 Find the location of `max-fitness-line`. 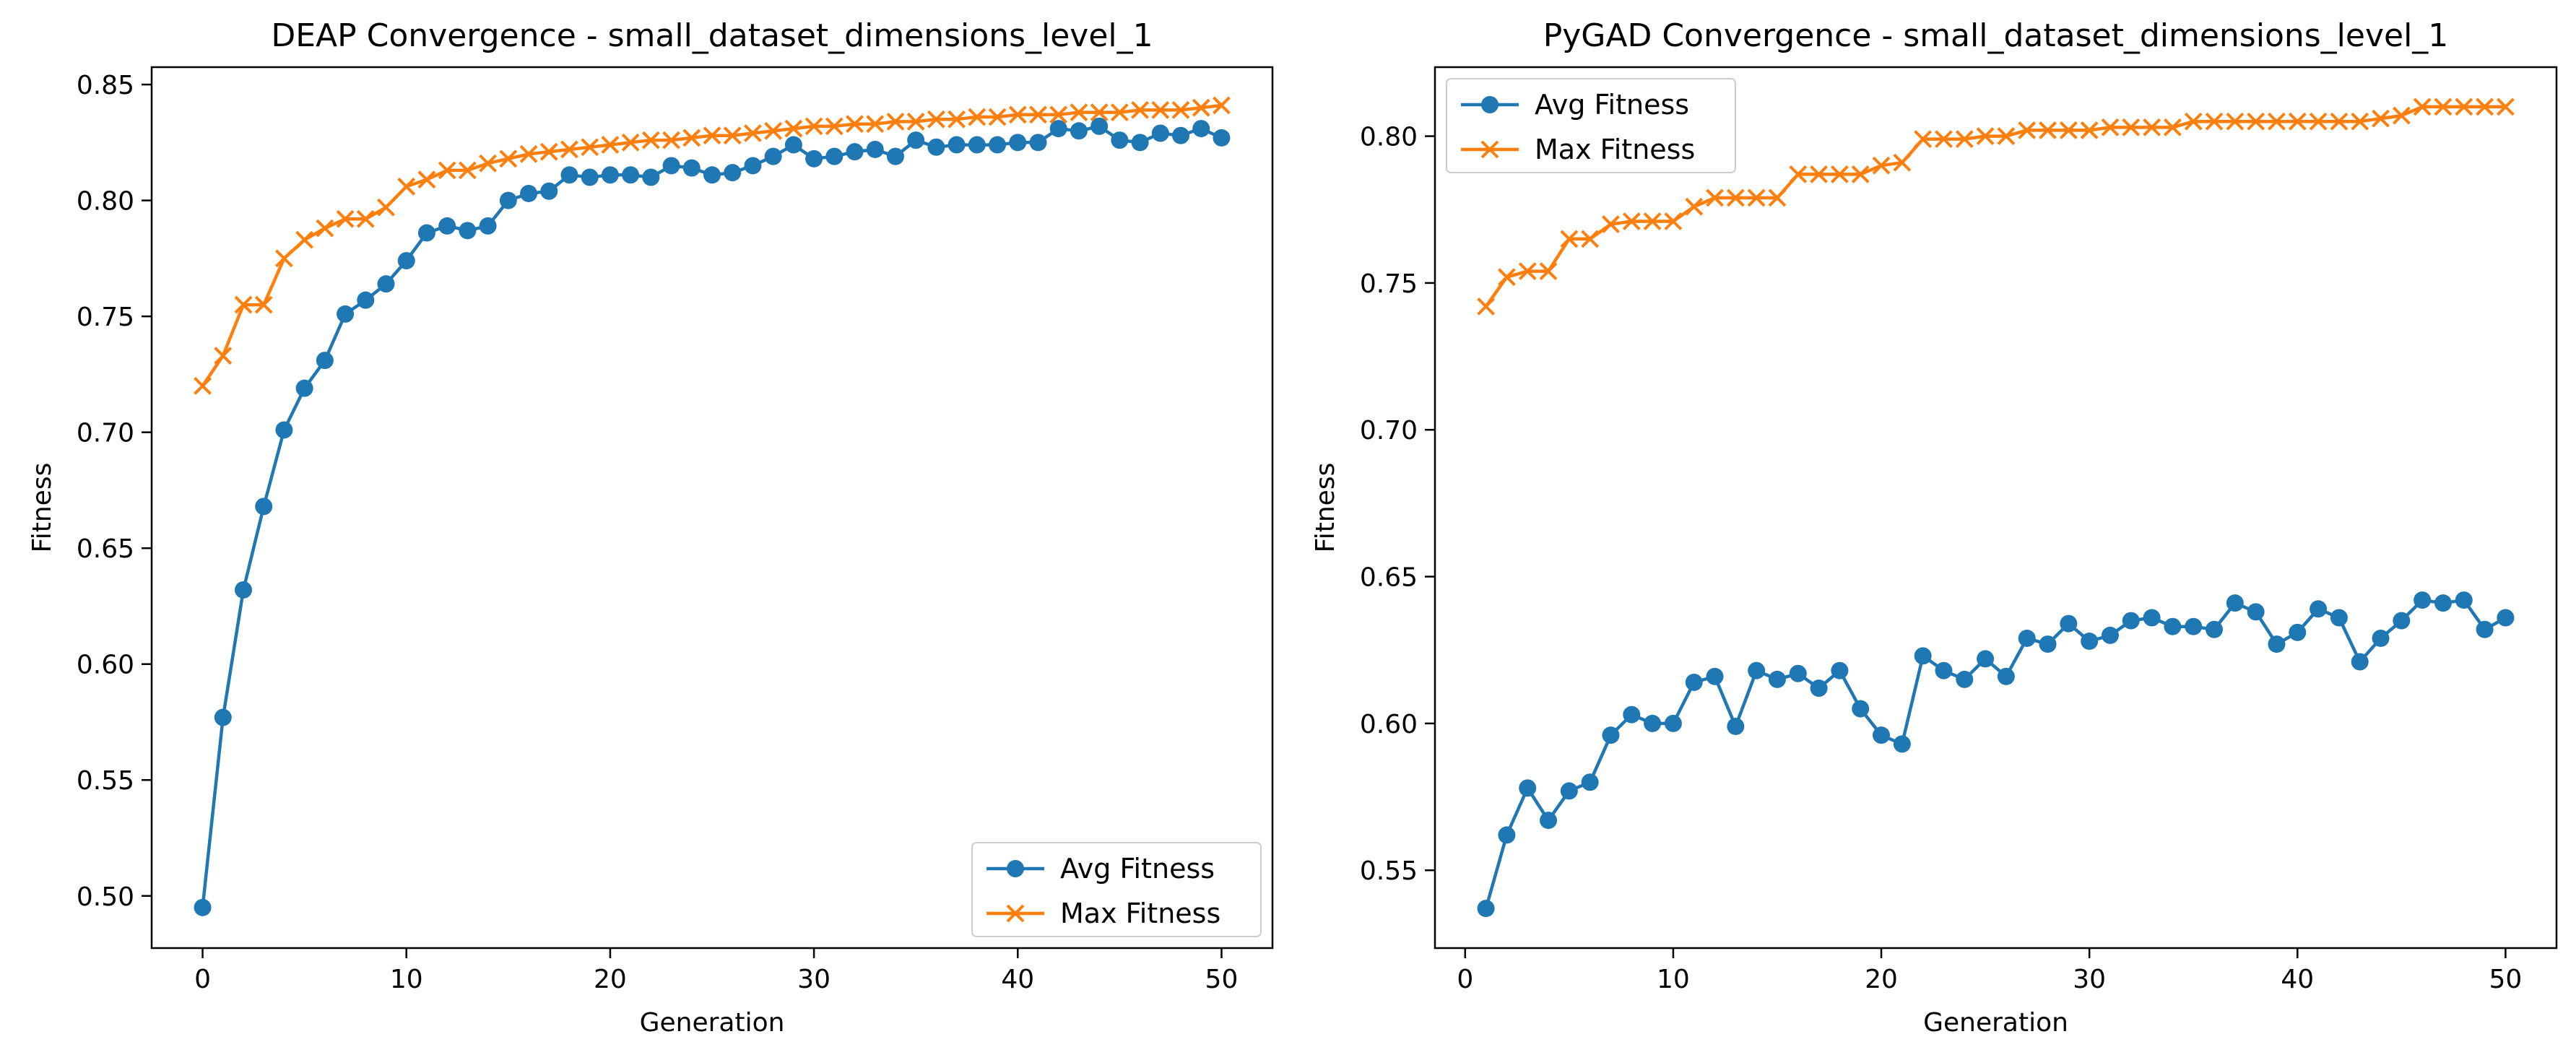

max-fitness-line is located at coordinates (711, 245).